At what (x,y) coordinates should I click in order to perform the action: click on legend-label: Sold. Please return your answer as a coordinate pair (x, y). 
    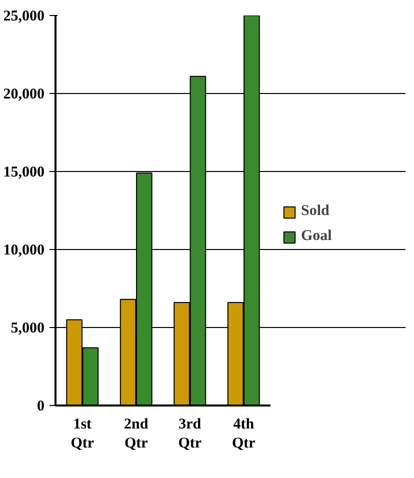
    Looking at the image, I should click on (315, 211).